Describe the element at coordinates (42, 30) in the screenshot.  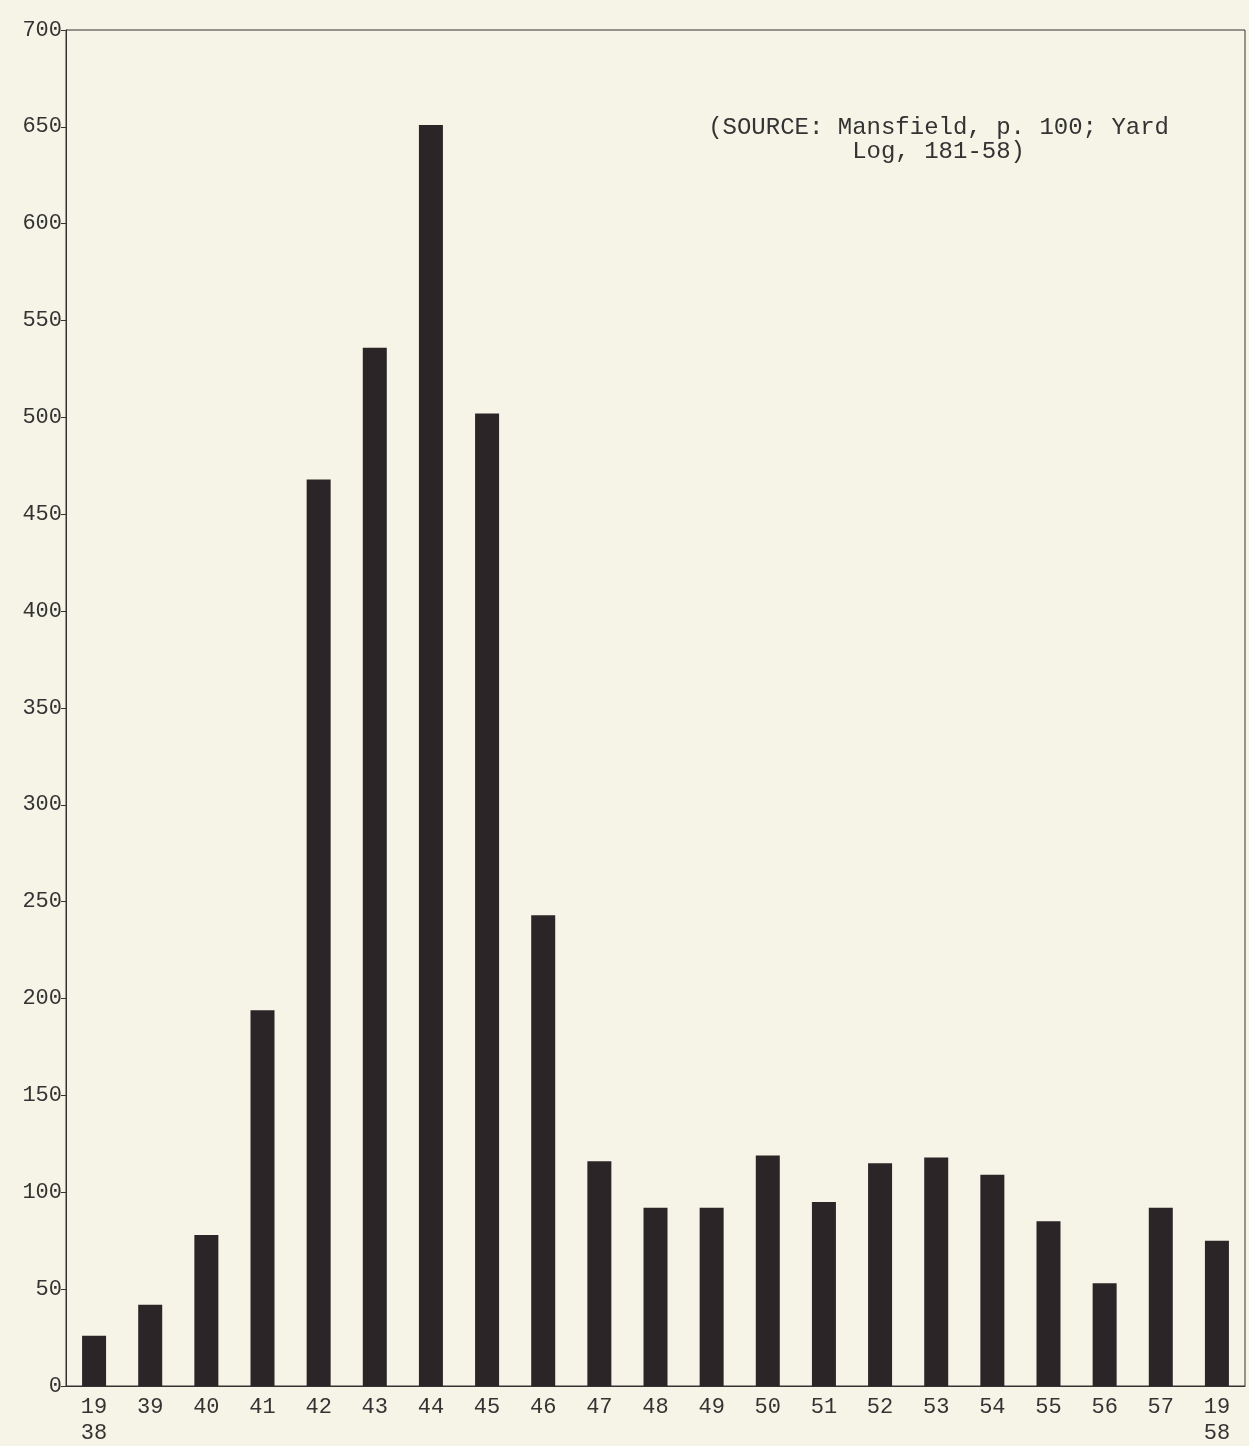
I see `y-tick-label: 700` at that location.